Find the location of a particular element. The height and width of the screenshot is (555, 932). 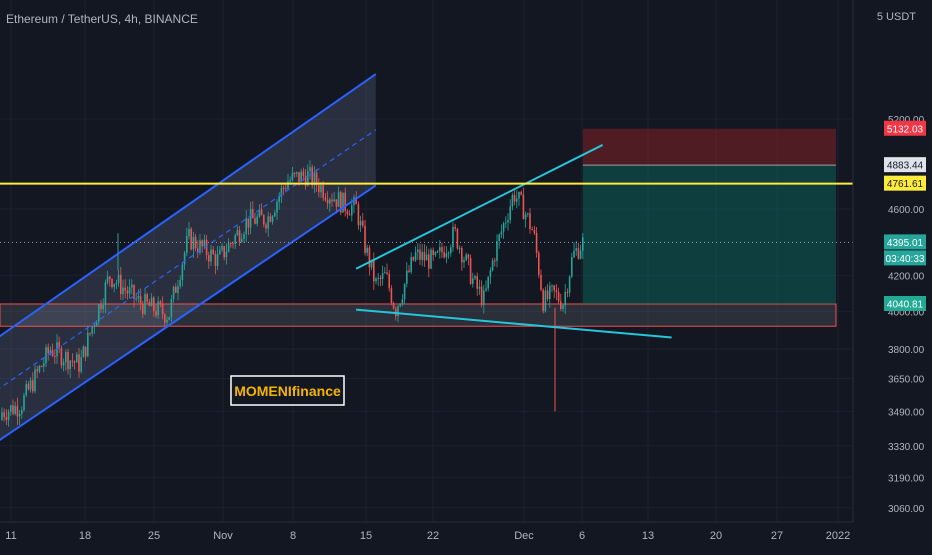

falling-support-line is located at coordinates (514, 323).